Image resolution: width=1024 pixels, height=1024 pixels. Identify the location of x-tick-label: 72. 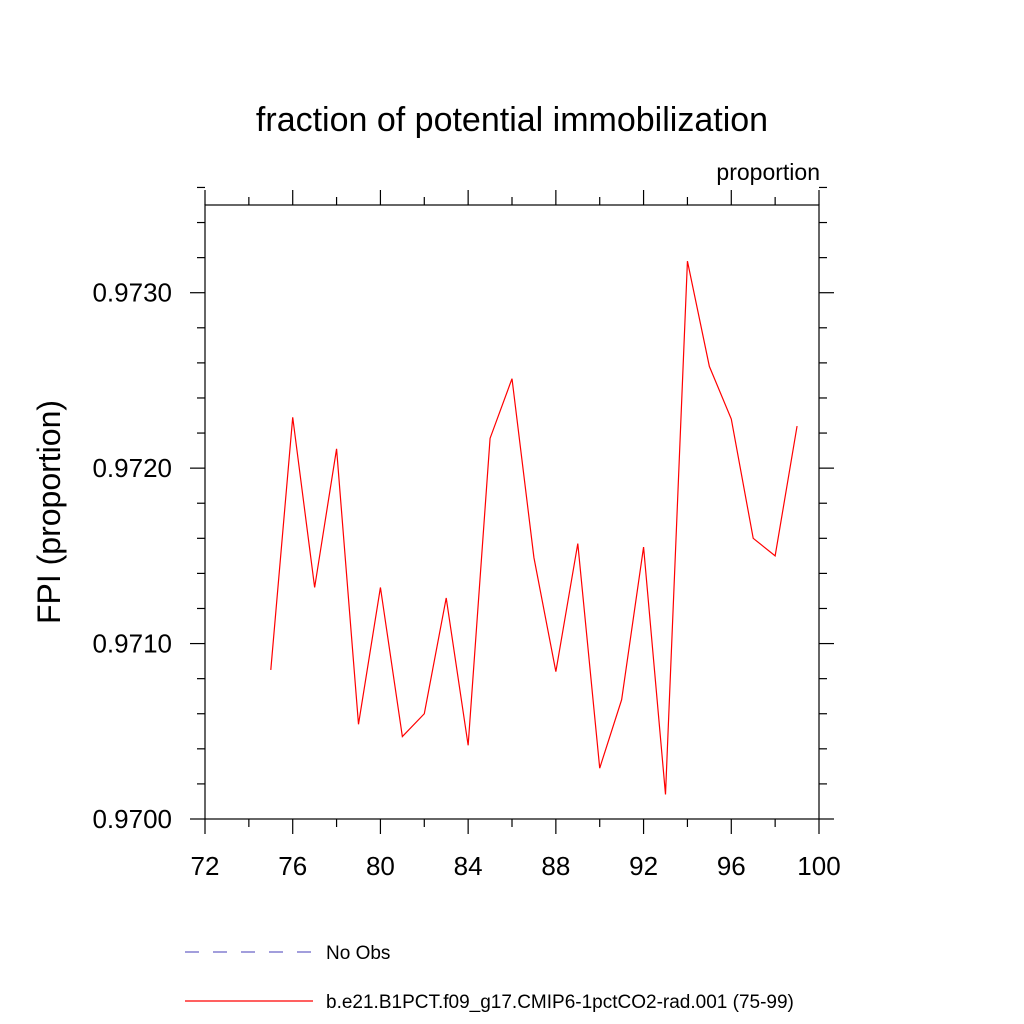
(205, 866).